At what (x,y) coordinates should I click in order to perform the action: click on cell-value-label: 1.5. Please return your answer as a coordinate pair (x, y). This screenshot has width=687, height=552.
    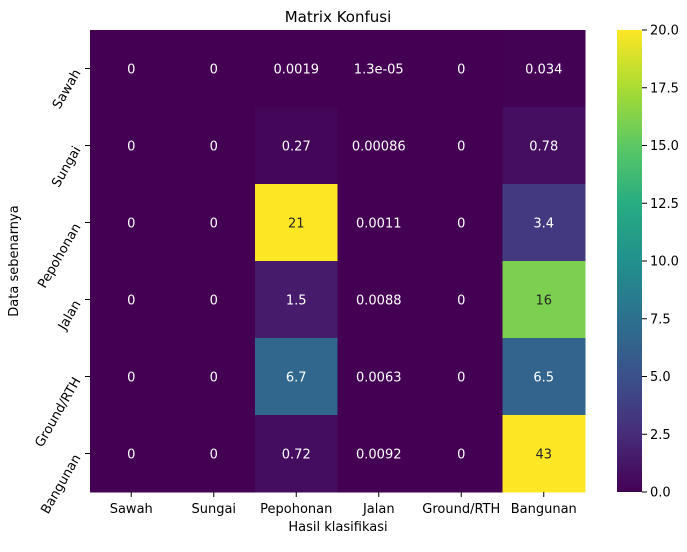
    Looking at the image, I should click on (296, 301).